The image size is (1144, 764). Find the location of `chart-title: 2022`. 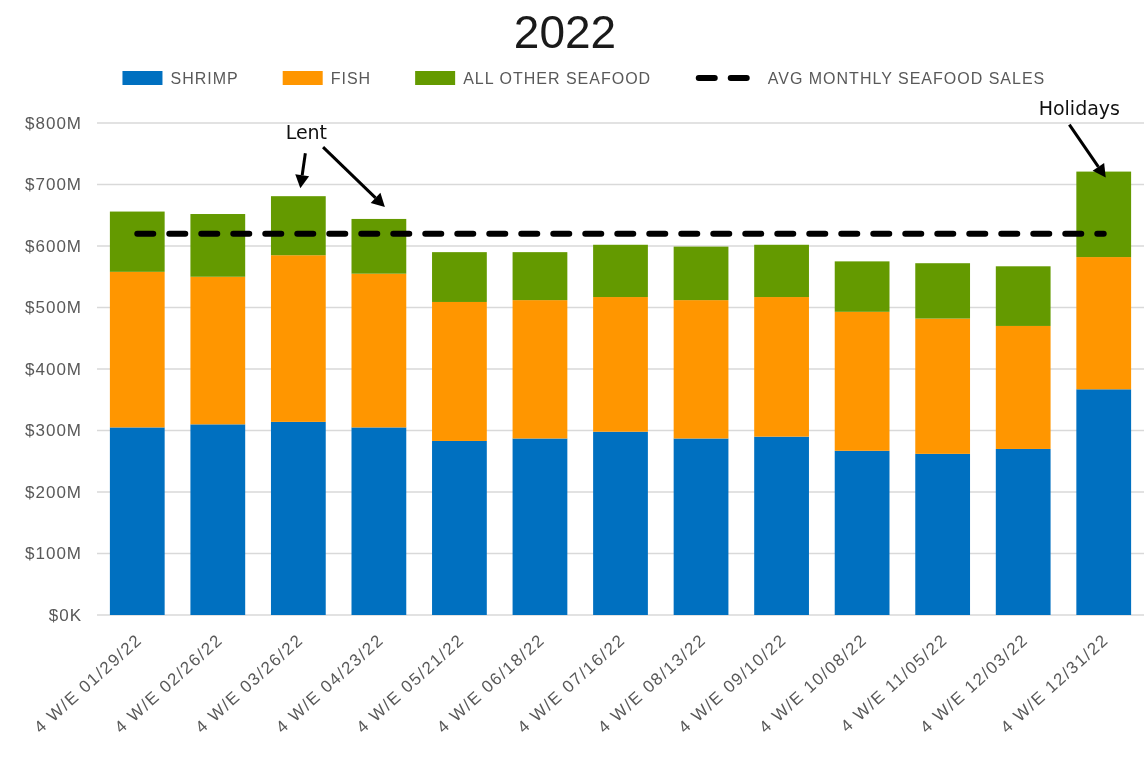

chart-title: 2022 is located at coordinates (565, 32).